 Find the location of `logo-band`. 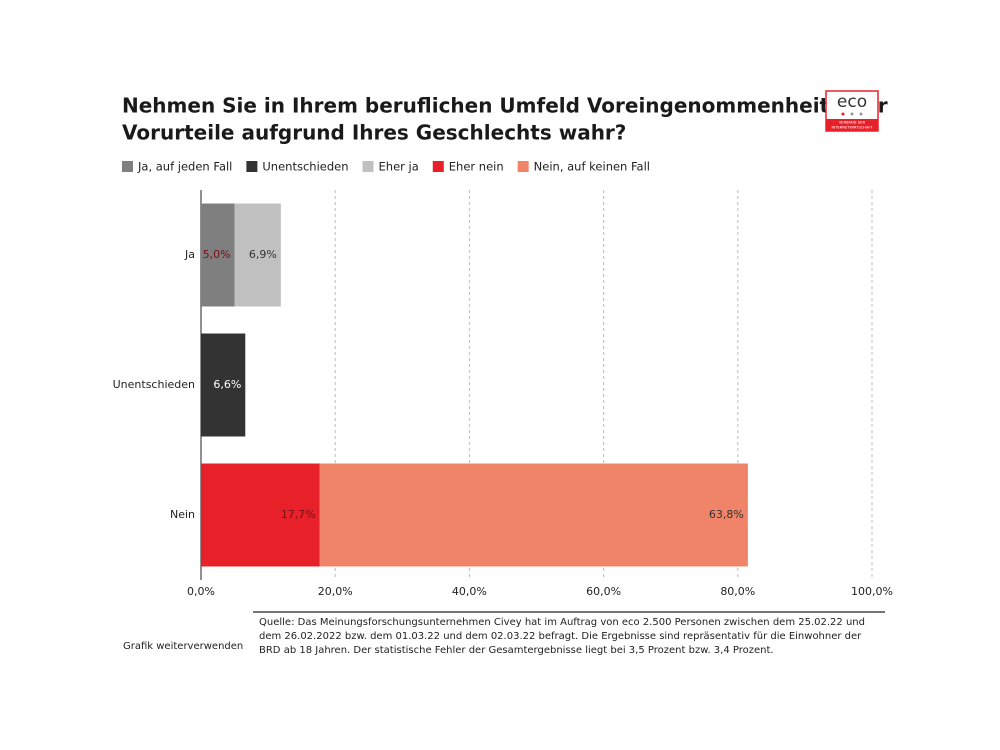

logo-band is located at coordinates (852, 125).